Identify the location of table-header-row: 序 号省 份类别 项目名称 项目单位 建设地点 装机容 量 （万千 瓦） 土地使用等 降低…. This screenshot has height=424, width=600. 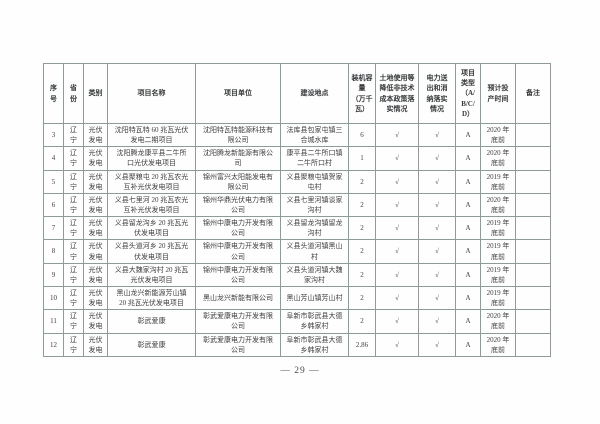
(297, 93).